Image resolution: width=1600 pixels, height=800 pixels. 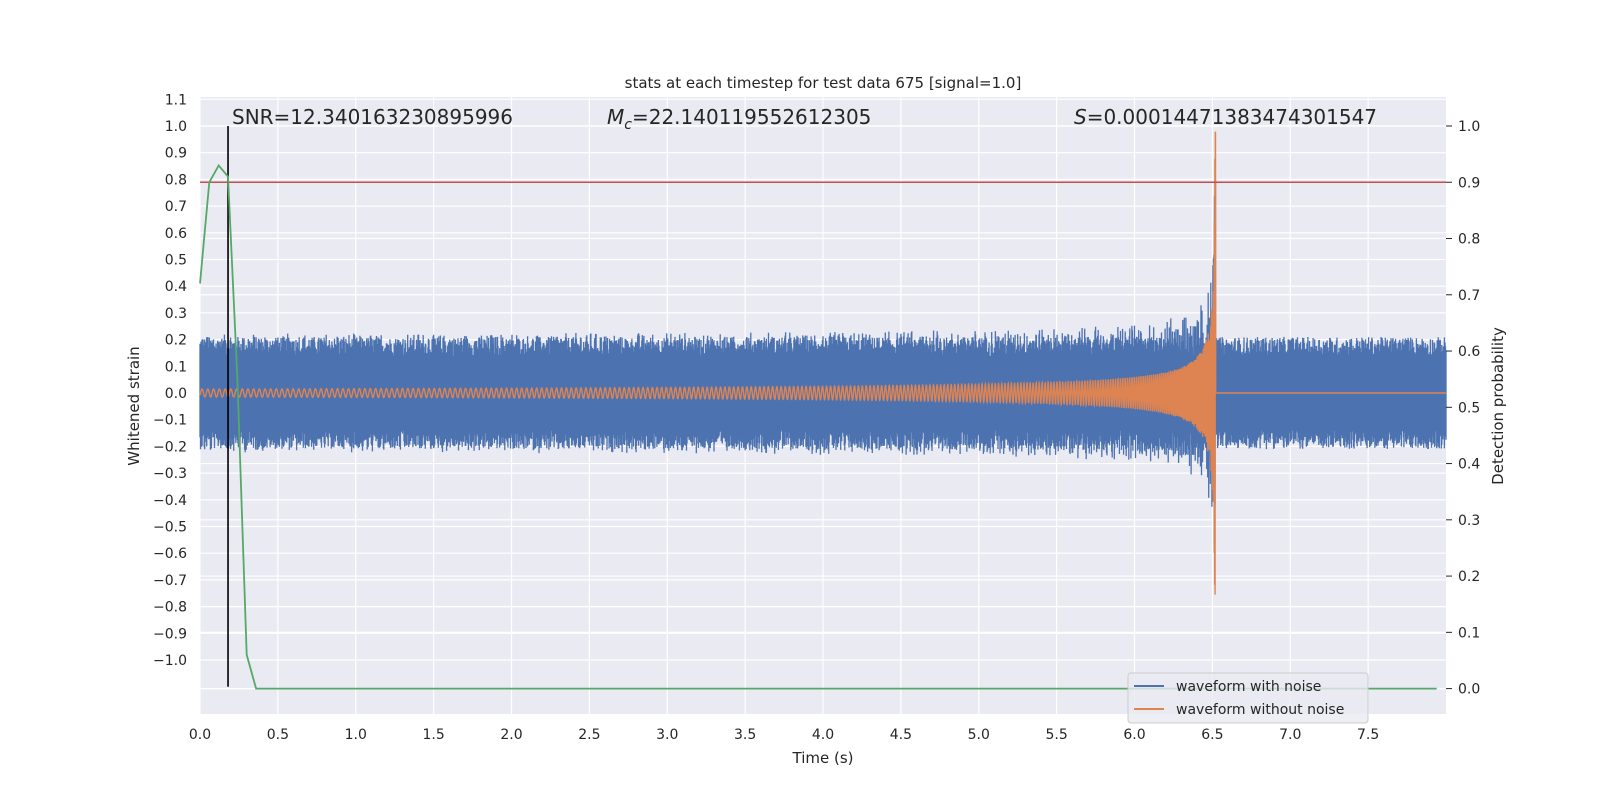 What do you see at coordinates (745, 735) in the screenshot?
I see `x-tick-label: 3.5` at bounding box center [745, 735].